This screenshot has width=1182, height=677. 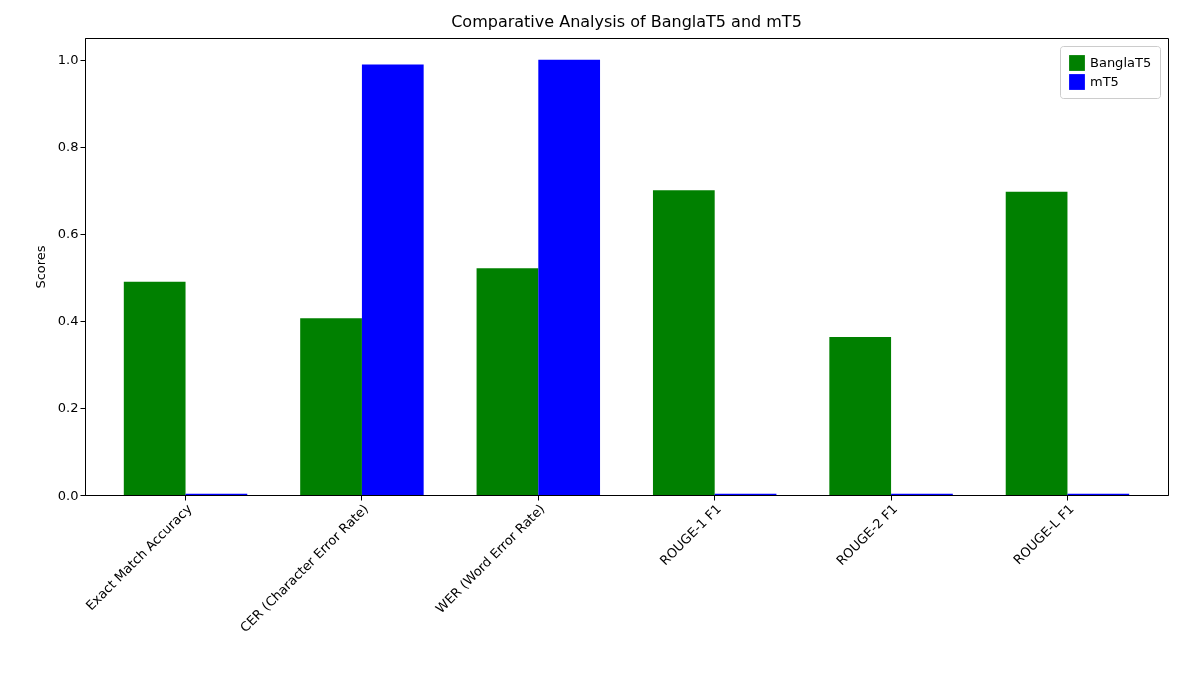 What do you see at coordinates (68, 60) in the screenshot?
I see `y-tick-label: 1.0` at bounding box center [68, 60].